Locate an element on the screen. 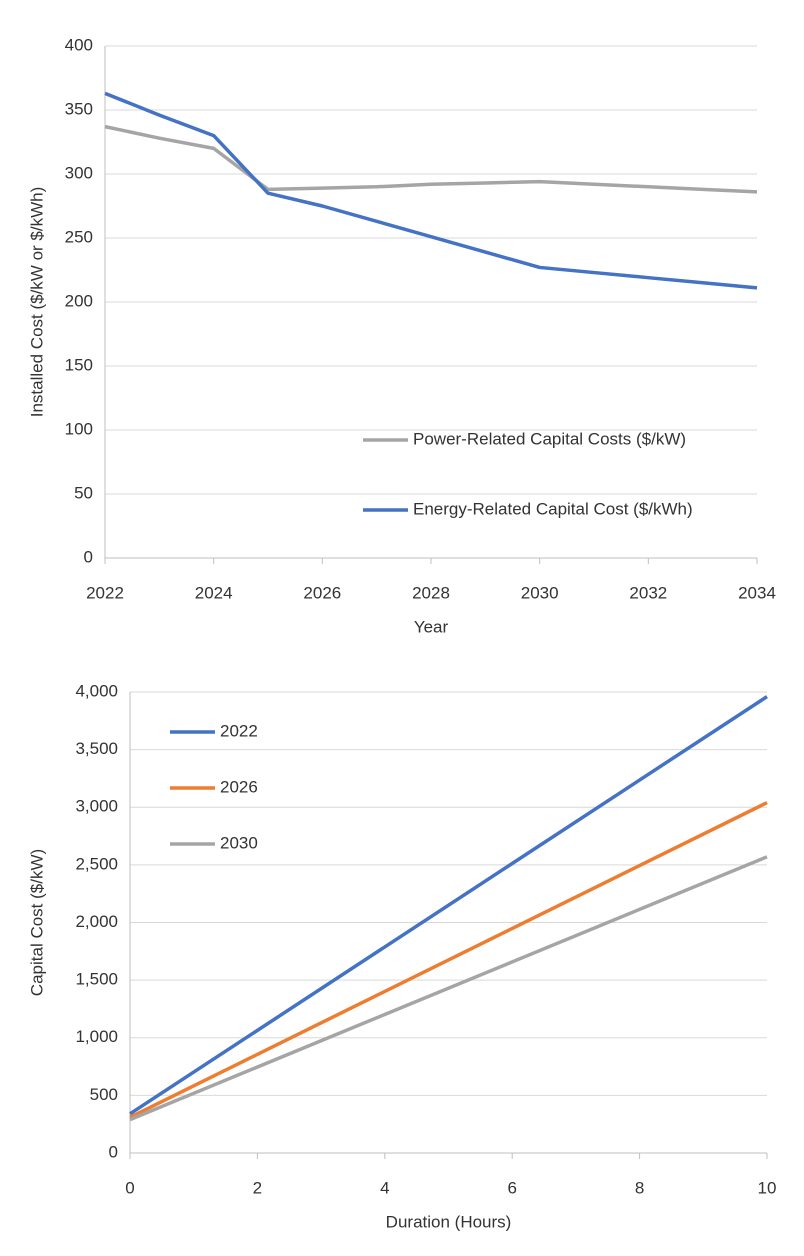  x-tick-label: 2032 is located at coordinates (648, 592).